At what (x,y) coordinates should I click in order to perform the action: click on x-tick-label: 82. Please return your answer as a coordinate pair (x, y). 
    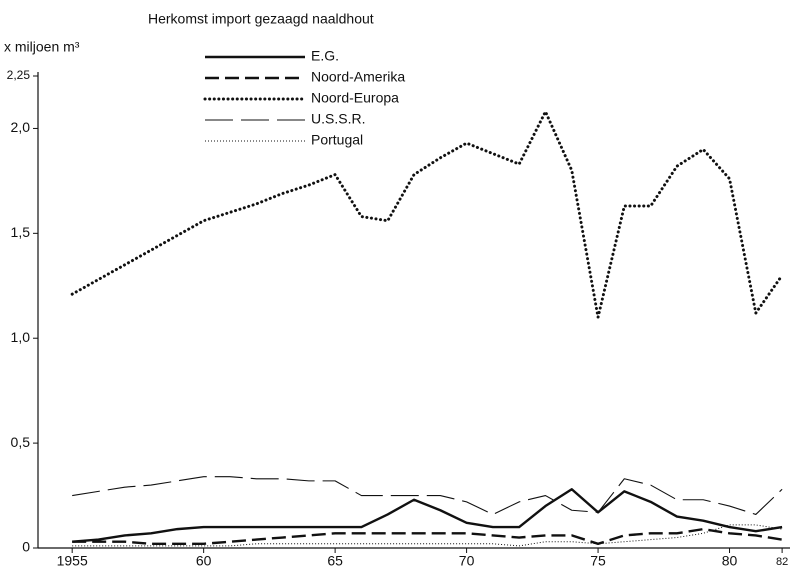
    Looking at the image, I should click on (782, 562).